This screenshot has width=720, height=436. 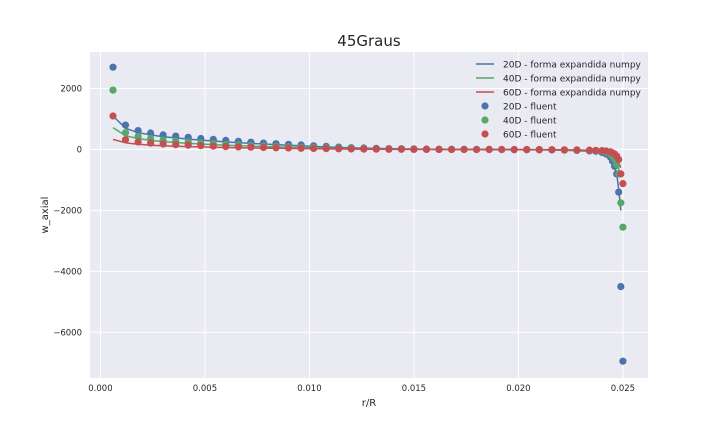 What do you see at coordinates (369, 41) in the screenshot?
I see `chart-title: 45Graus` at bounding box center [369, 41].